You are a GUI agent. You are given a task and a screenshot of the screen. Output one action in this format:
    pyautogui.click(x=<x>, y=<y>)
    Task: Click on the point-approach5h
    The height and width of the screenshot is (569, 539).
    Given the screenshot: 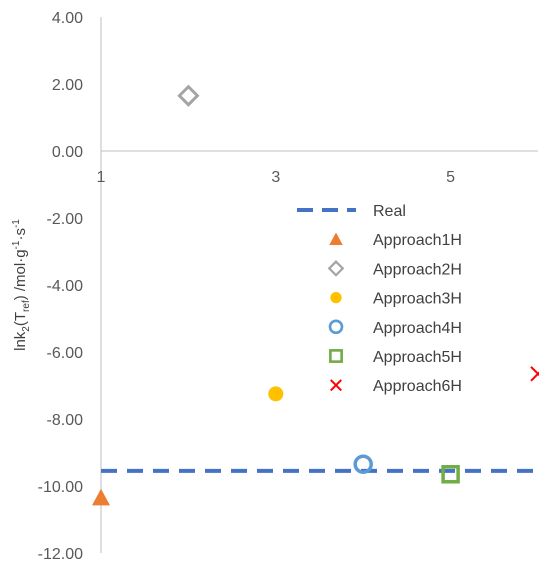 What is the action you would take?
    pyautogui.click(x=450, y=474)
    